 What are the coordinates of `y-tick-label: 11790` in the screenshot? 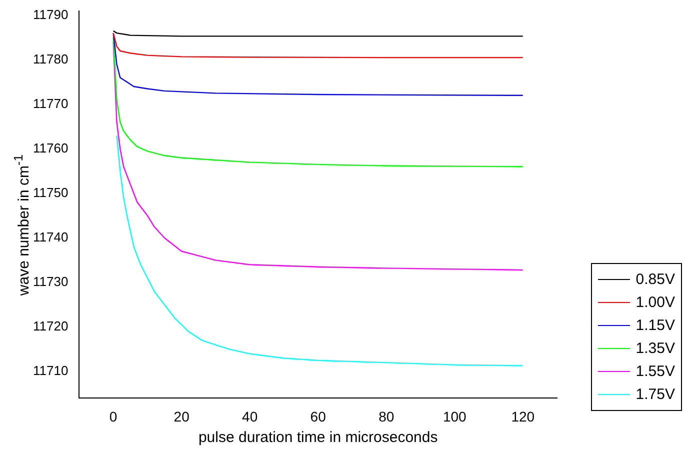 It's located at (50, 14).